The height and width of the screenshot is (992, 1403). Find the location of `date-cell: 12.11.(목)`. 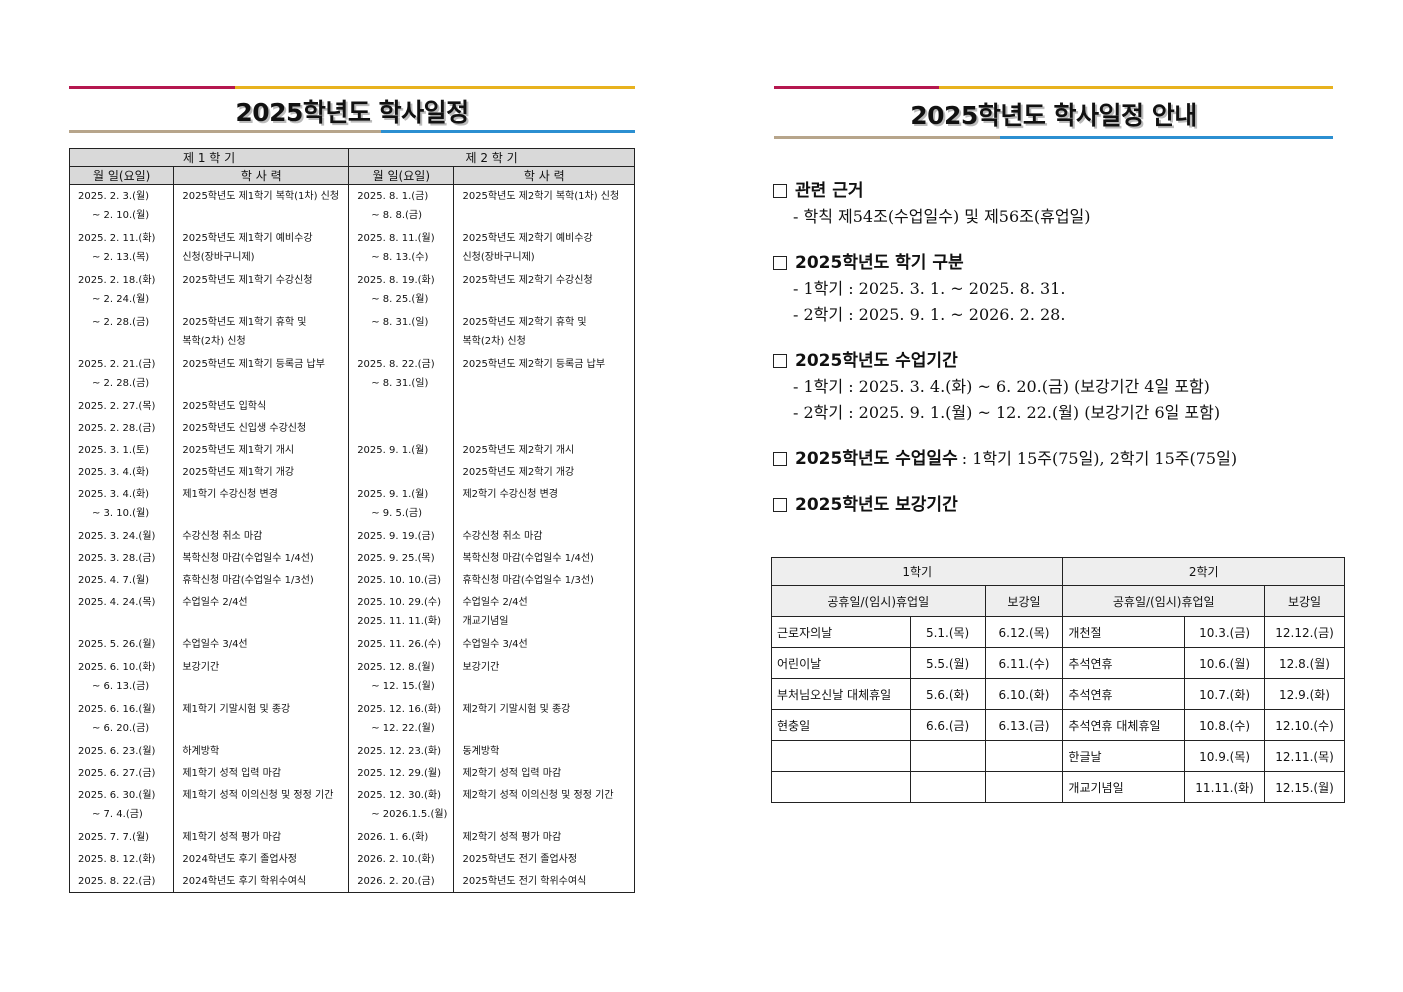

date-cell: 12.11.(목) is located at coordinates (1304, 756).